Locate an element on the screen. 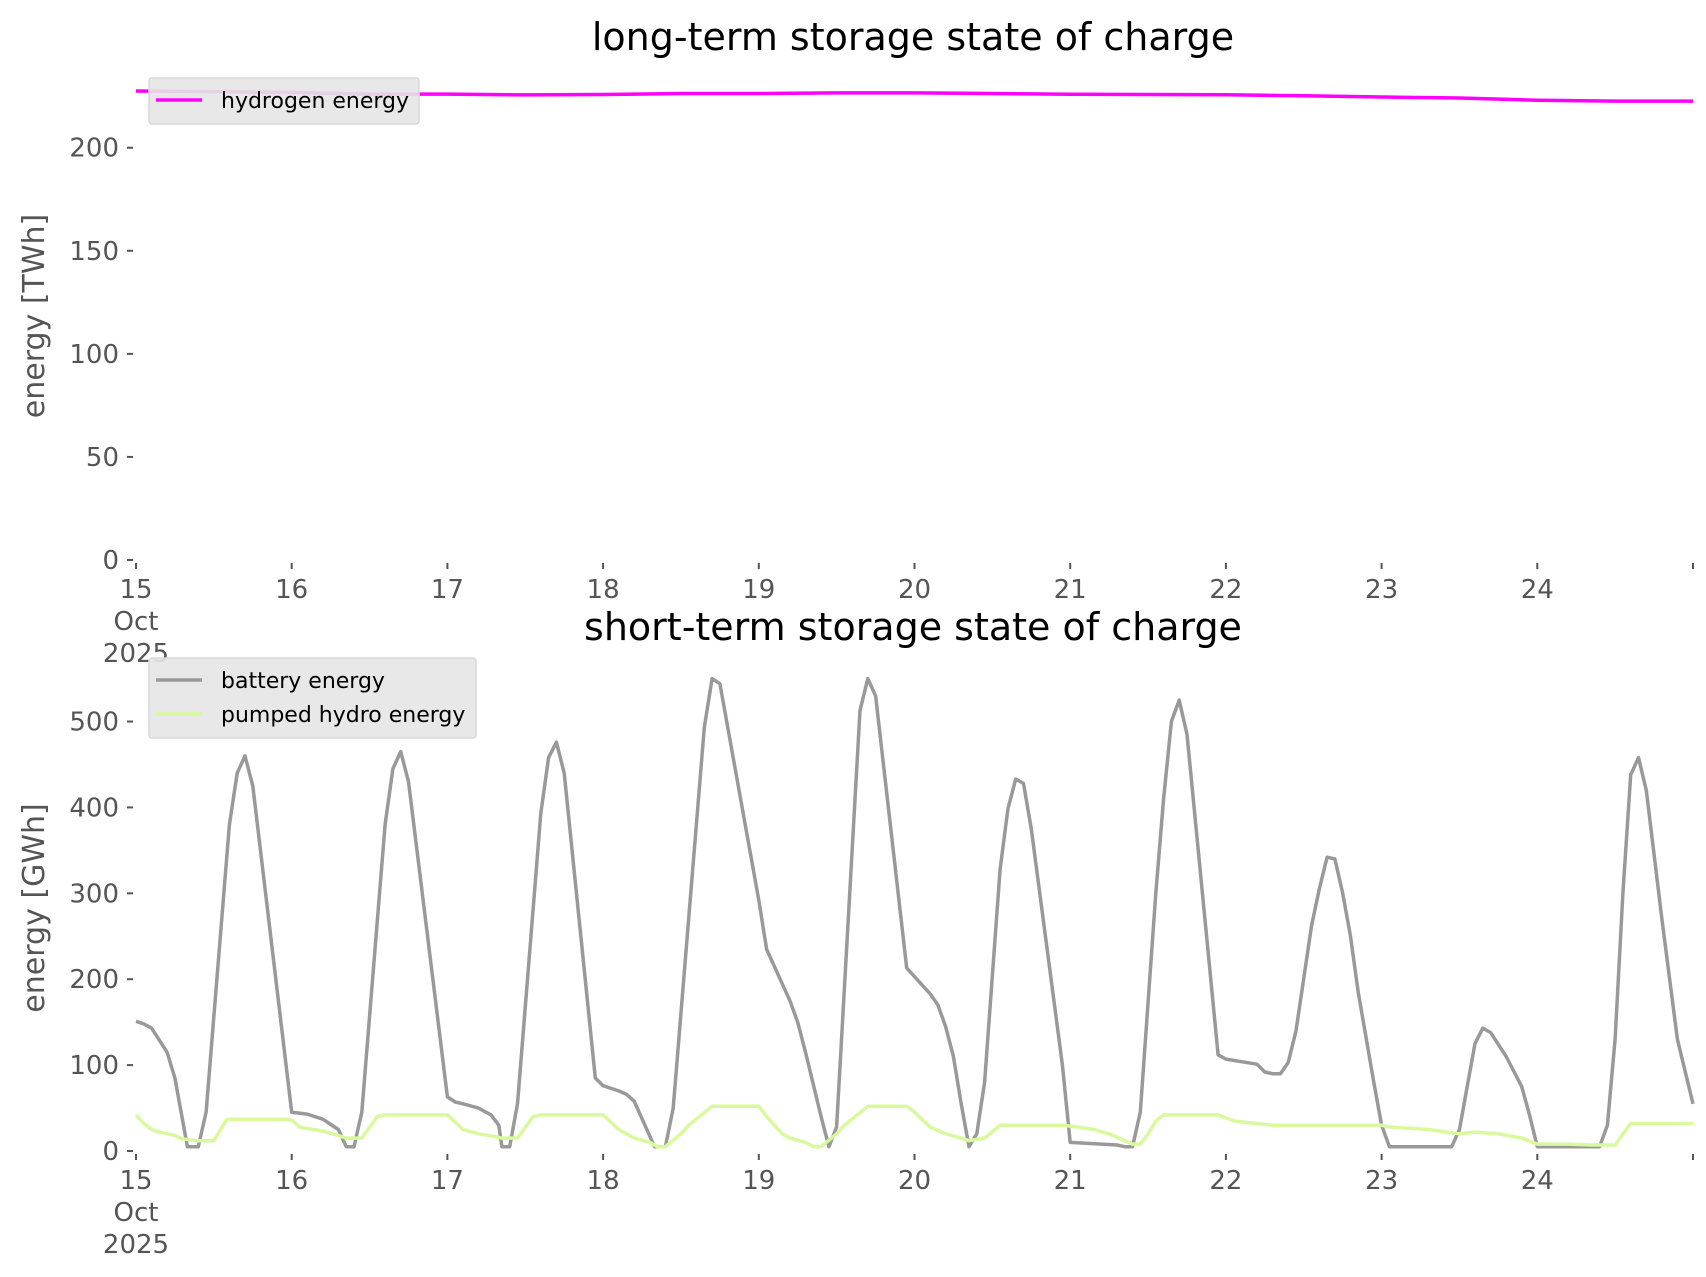  y-tick-label: 50 is located at coordinates (102, 458).